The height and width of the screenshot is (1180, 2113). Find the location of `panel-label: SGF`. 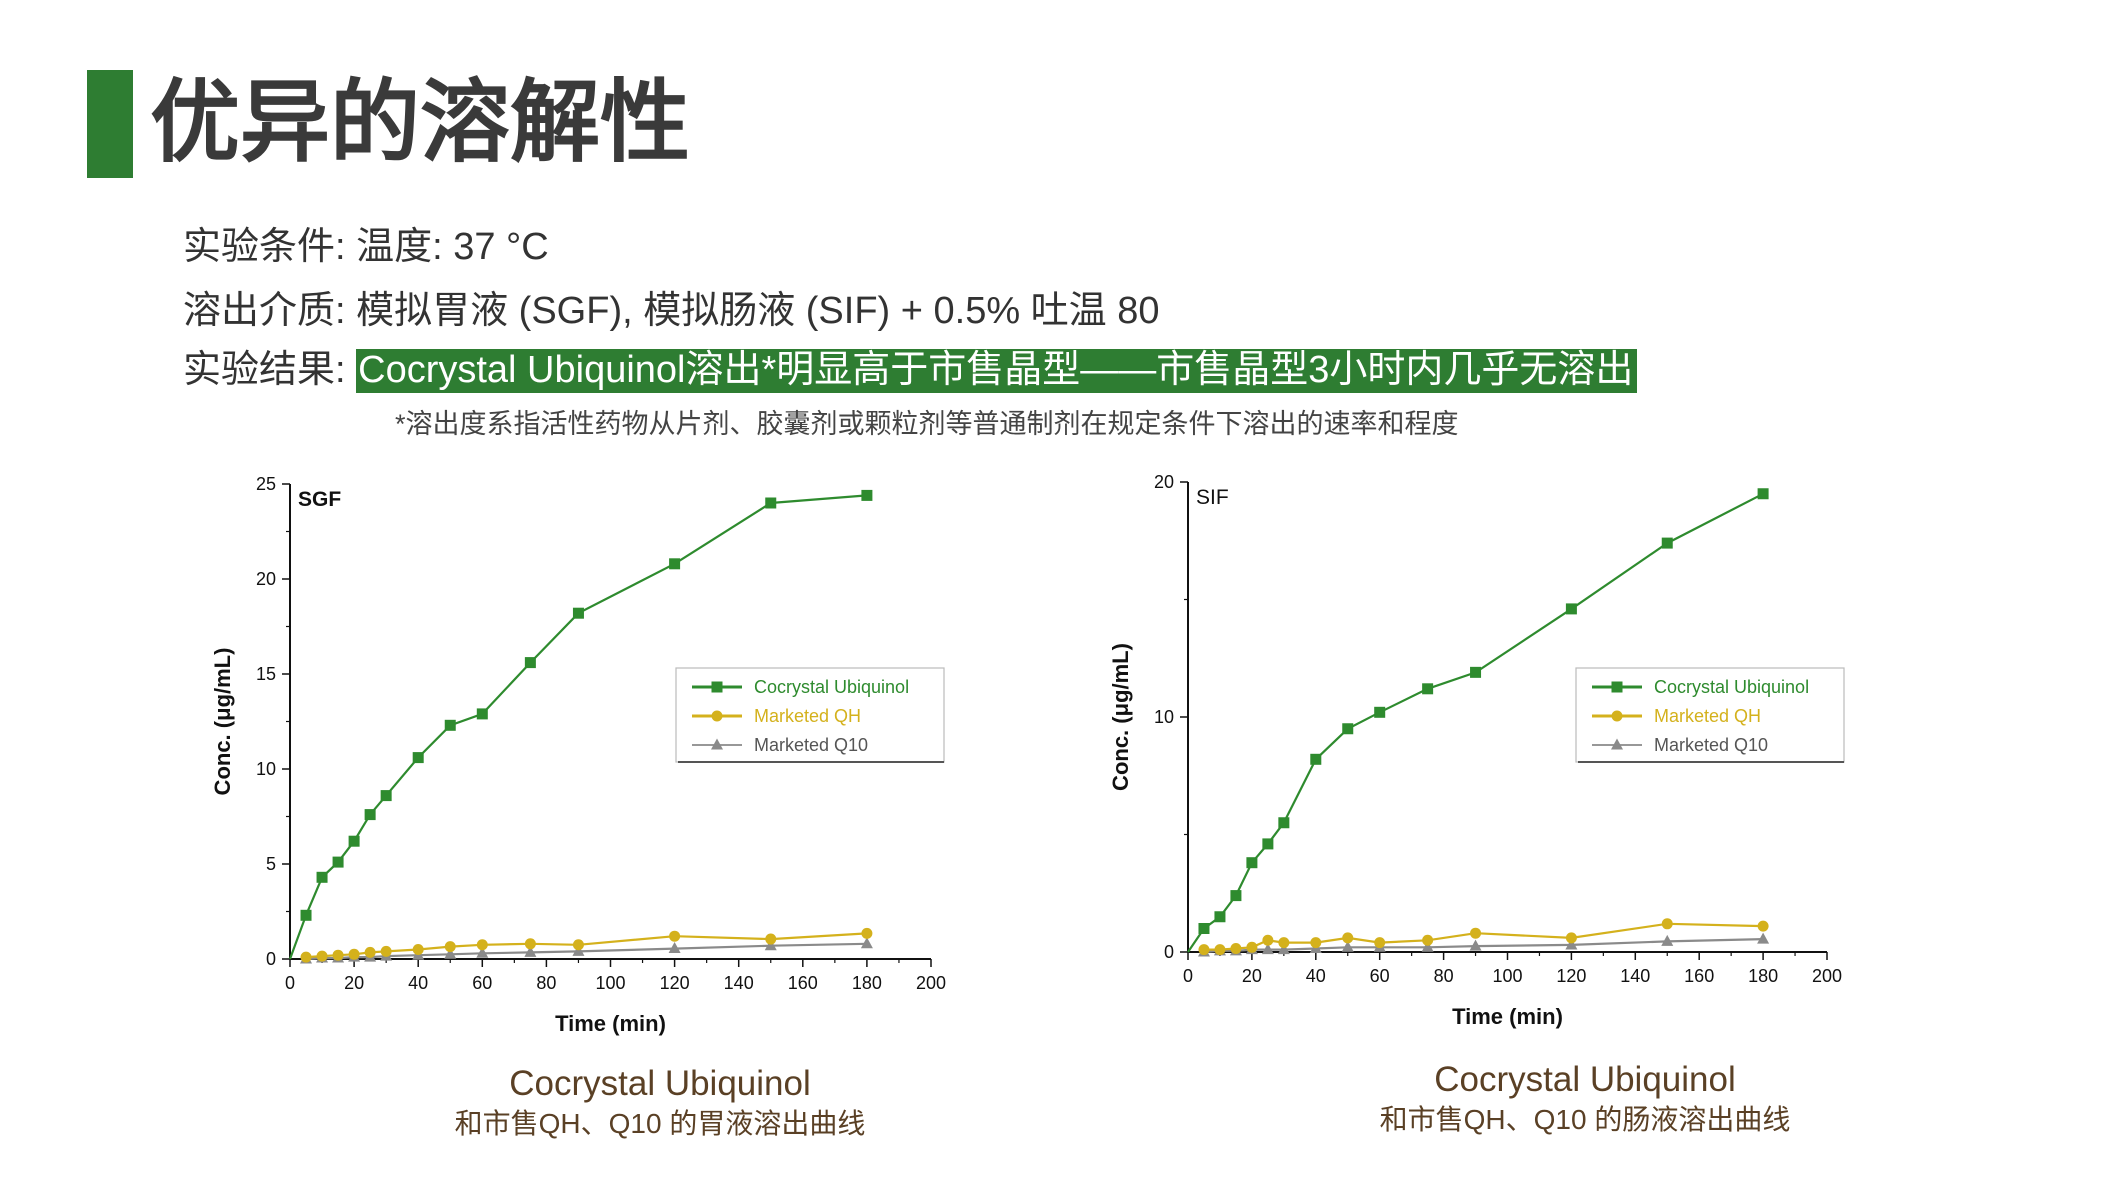

panel-label: SGF is located at coordinates (319, 499).